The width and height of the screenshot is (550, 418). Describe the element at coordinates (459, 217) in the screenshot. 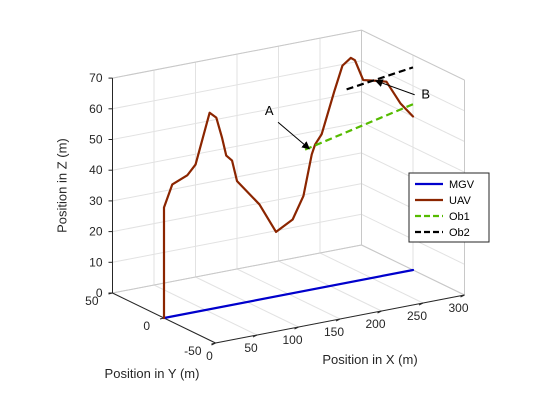

I see `legend-label-ob1: Ob1` at that location.